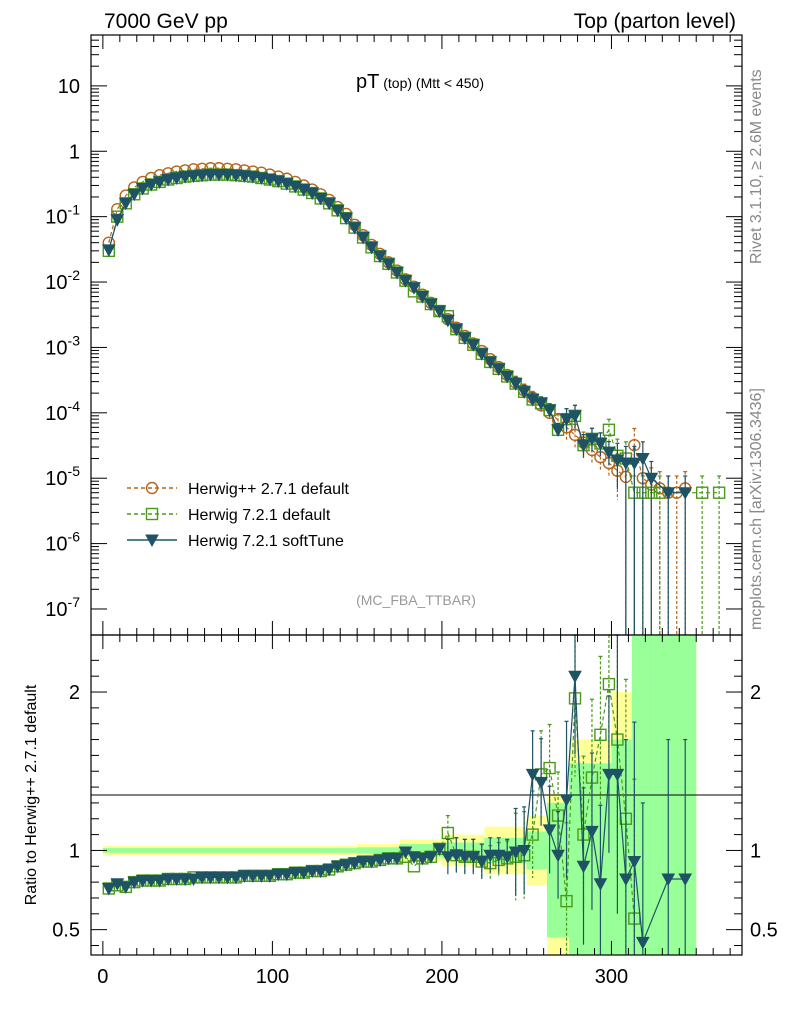 Image resolution: width=786 pixels, height=1024 pixels. Describe the element at coordinates (62, 476) in the screenshot. I see `main-y-tick-label: 10⁻⁵` at that location.